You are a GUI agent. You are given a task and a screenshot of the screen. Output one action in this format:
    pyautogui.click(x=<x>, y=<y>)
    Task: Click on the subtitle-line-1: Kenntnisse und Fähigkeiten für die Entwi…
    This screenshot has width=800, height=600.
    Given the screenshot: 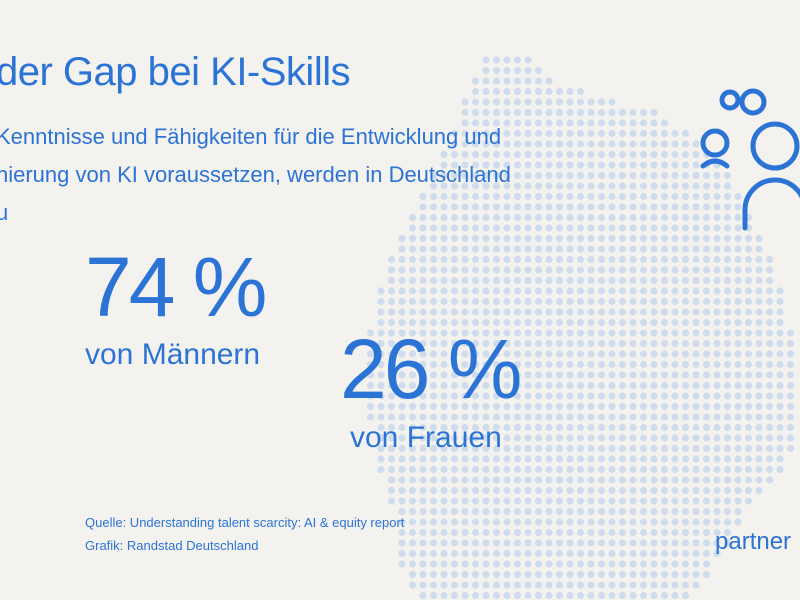 What is the action you would take?
    pyautogui.click(x=251, y=136)
    